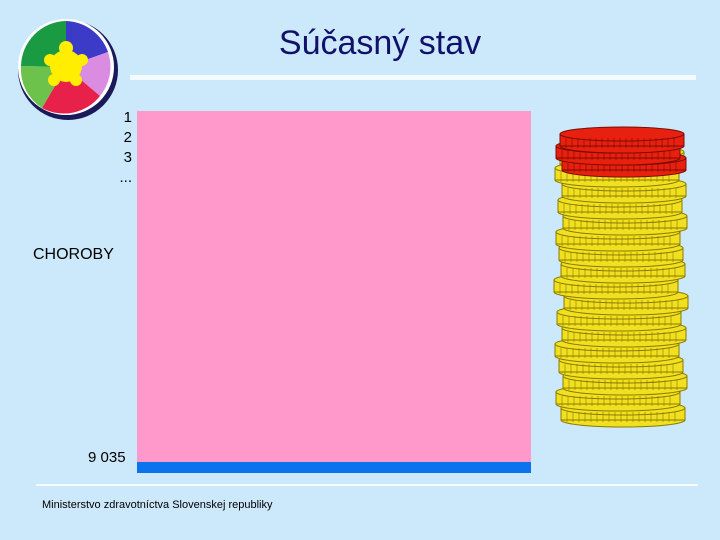 The height and width of the screenshot is (540, 720). I want to click on count-bar, so click(334, 467).